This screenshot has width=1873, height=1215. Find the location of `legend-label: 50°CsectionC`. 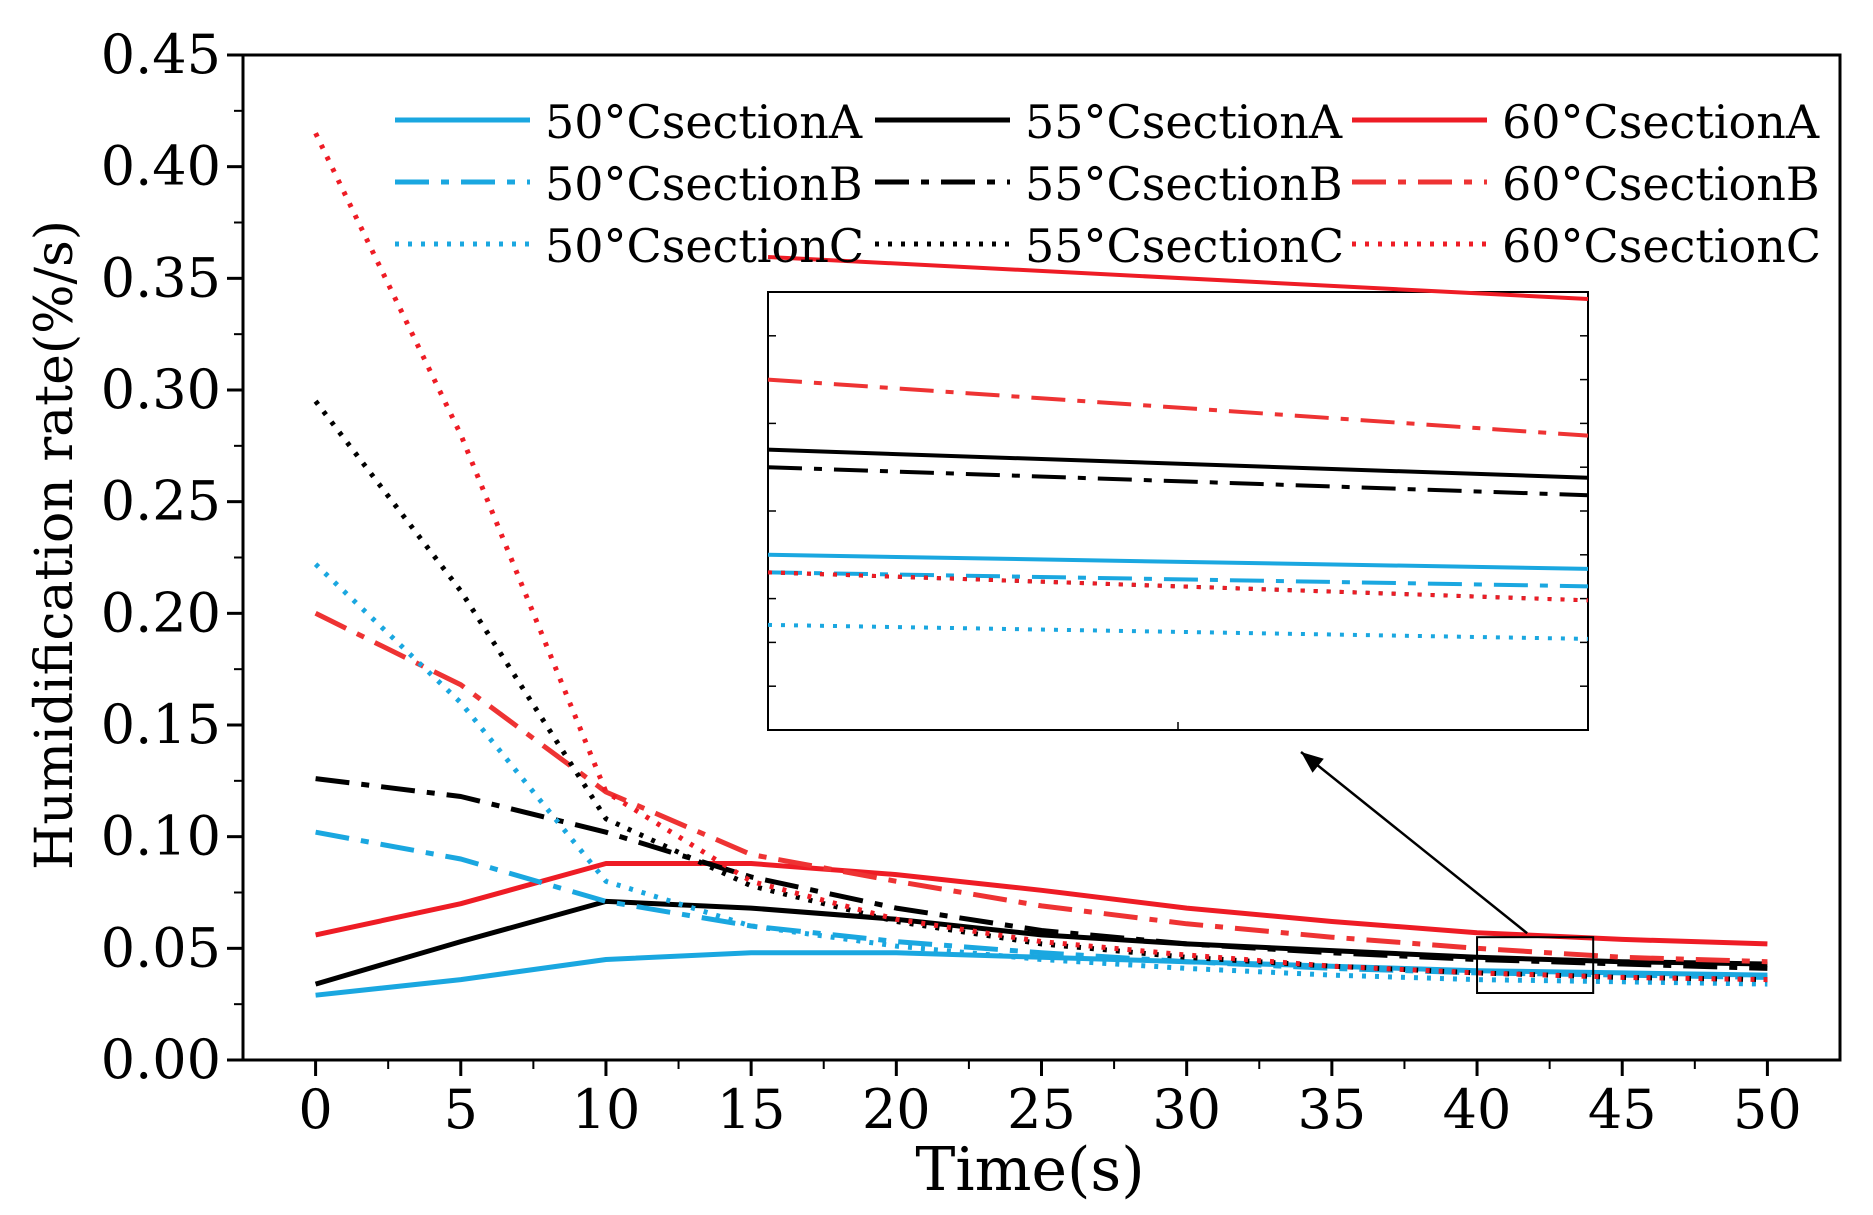

legend-label: 50°CsectionC is located at coordinates (704, 246).